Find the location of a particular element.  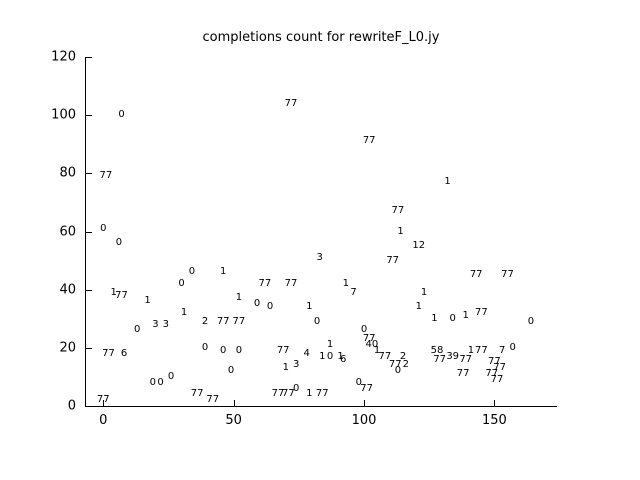

y-axis-tick-label: 80 is located at coordinates (67, 173).